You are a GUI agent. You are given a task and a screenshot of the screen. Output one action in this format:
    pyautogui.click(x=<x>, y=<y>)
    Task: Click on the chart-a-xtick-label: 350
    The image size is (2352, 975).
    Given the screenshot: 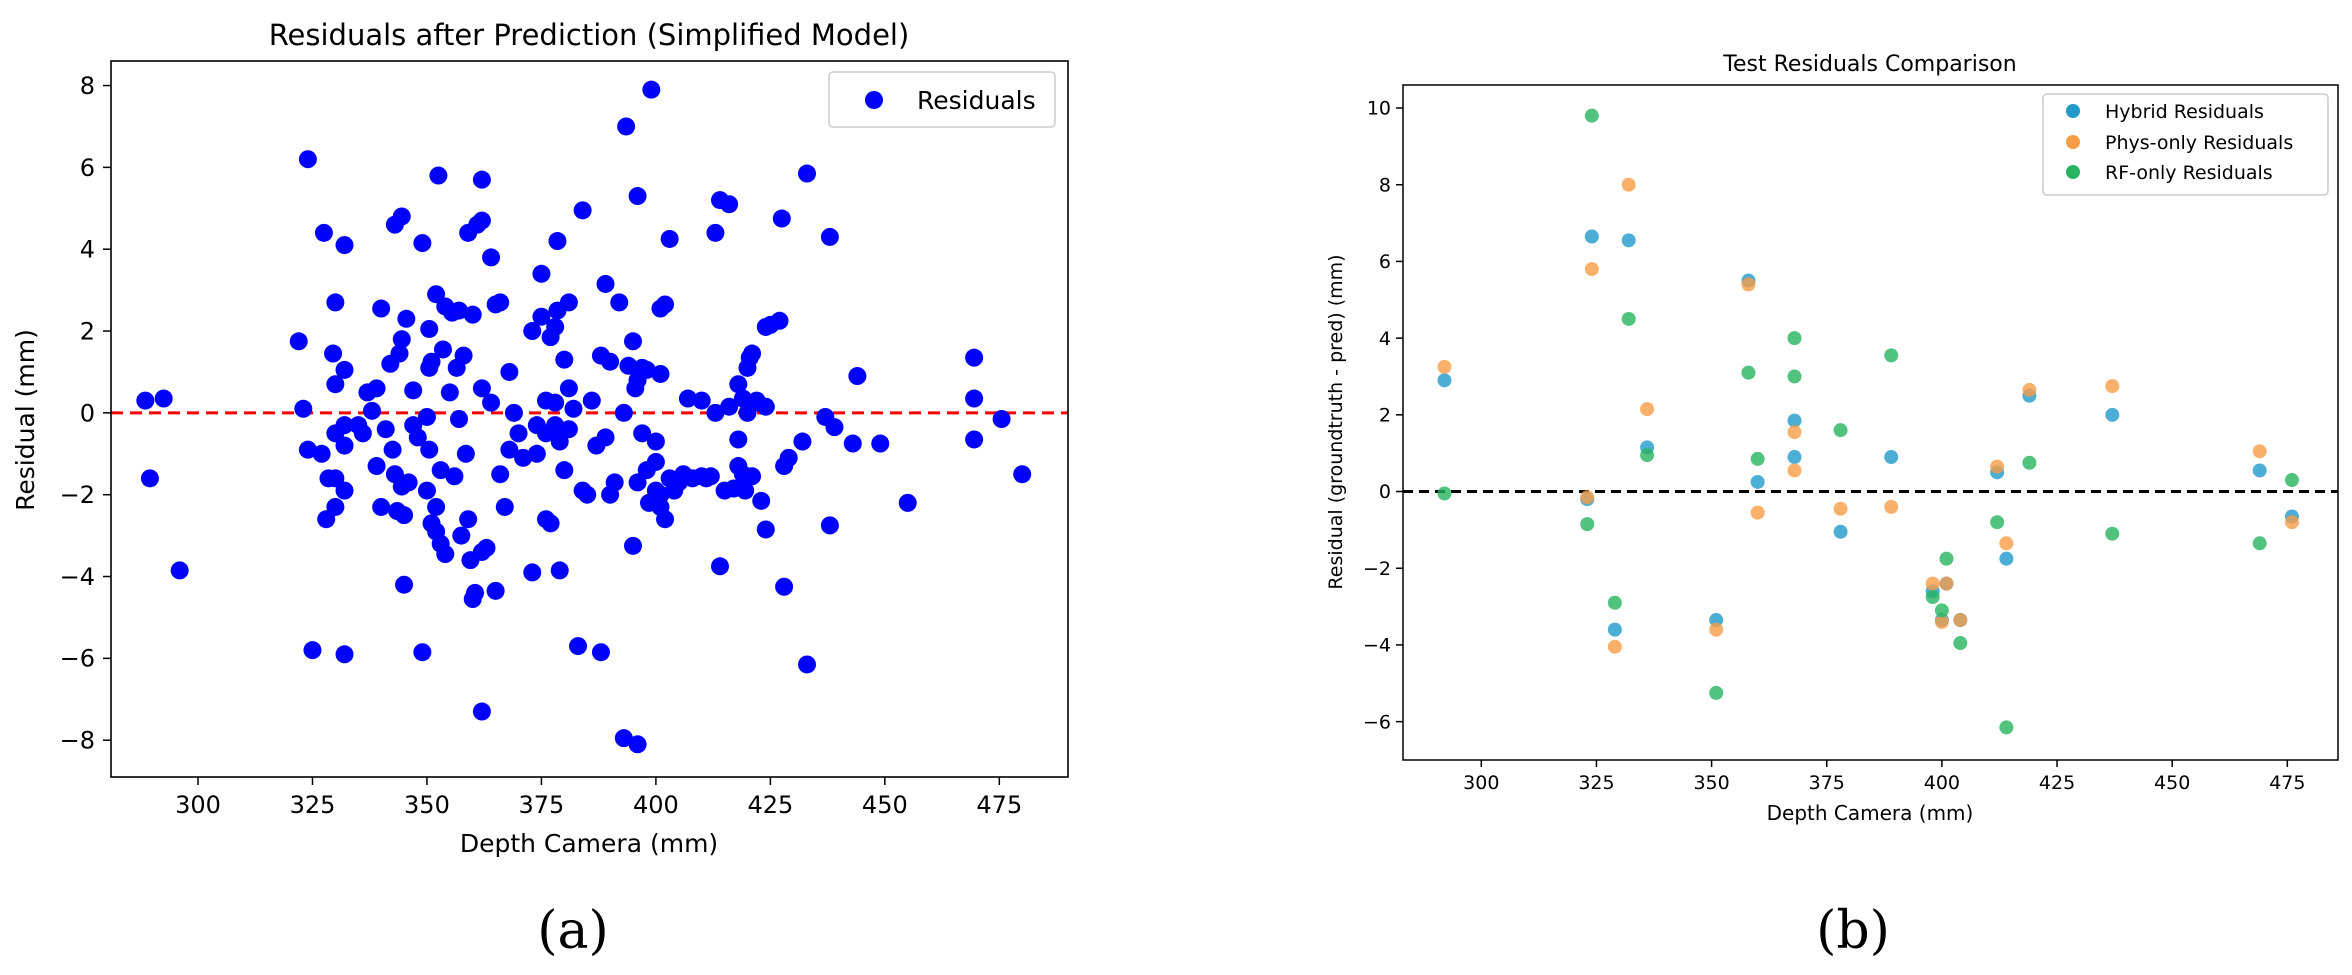 What is the action you would take?
    pyautogui.click(x=427, y=805)
    